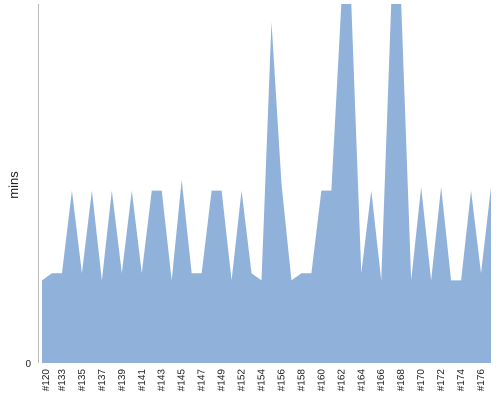 The height and width of the screenshot is (400, 500). What do you see at coordinates (28, 364) in the screenshot?
I see `y-tick-label: 0` at bounding box center [28, 364].